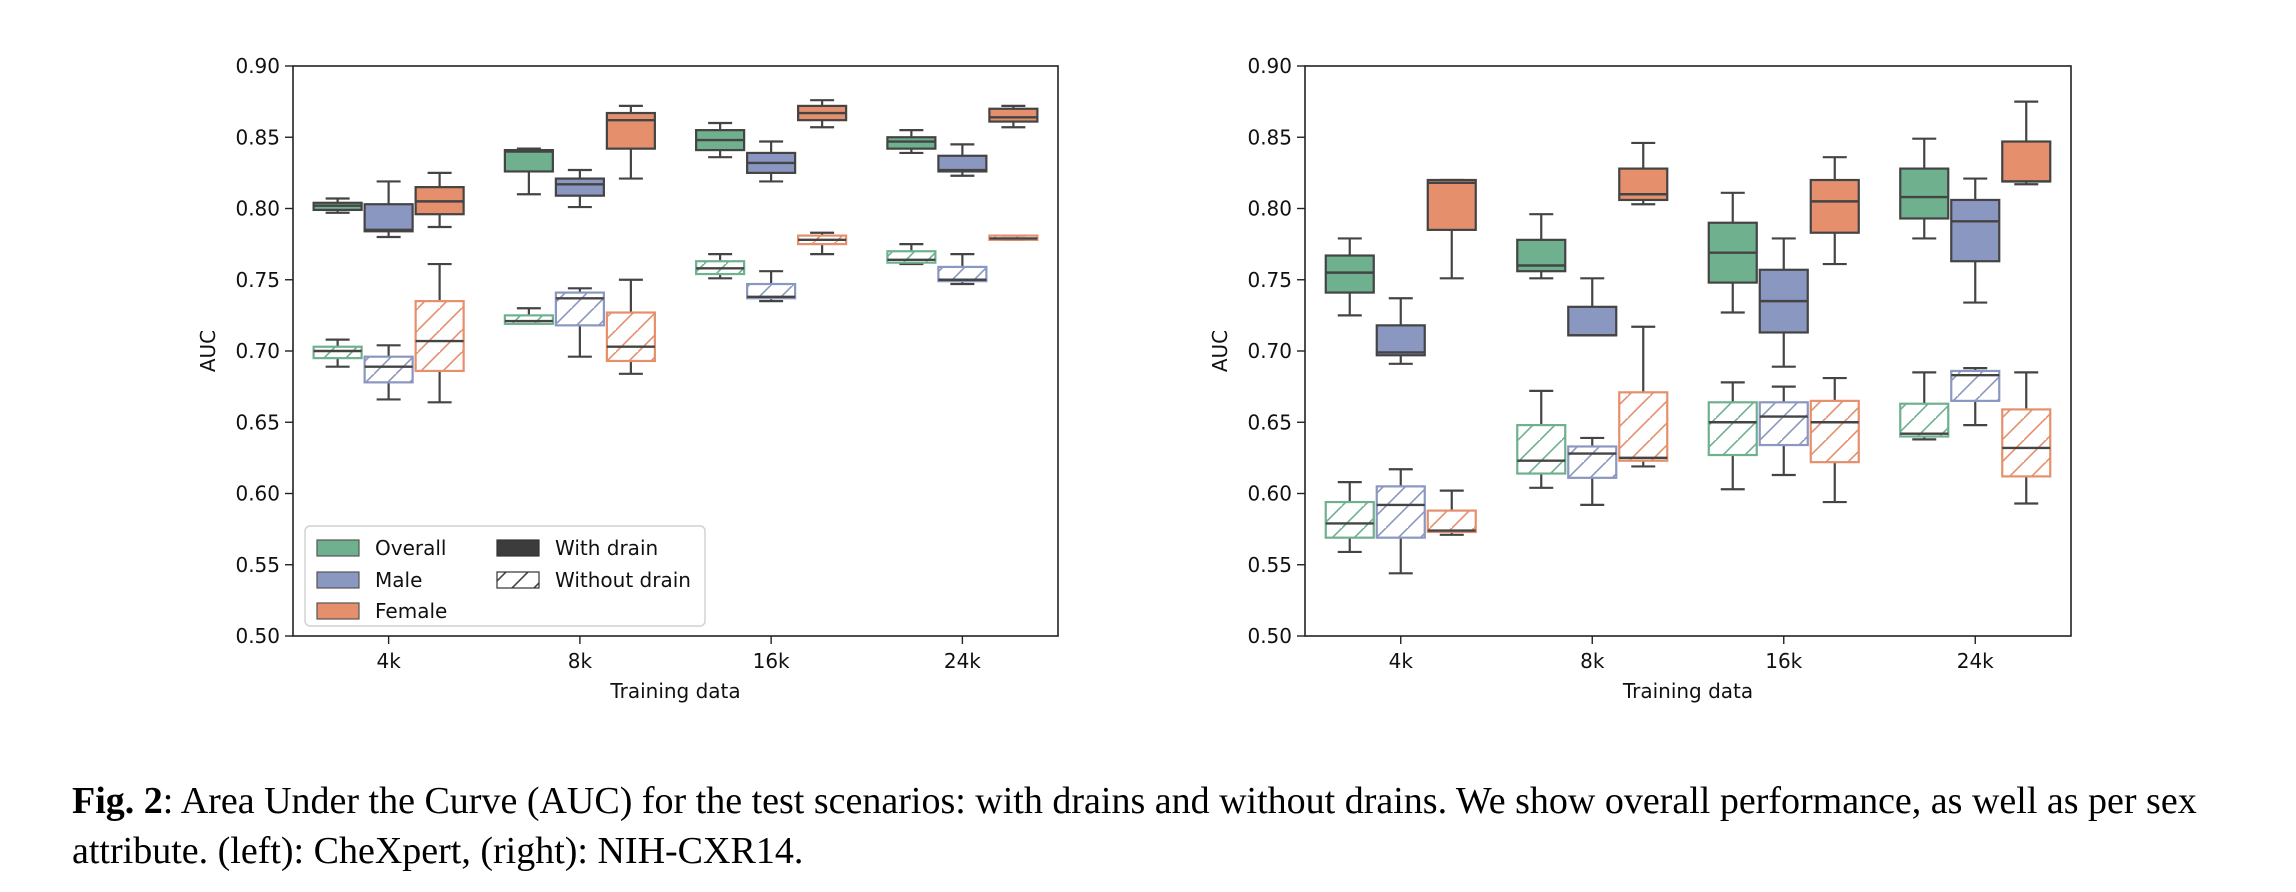  I want to click on x-axis-label: Training data, so click(674, 691).